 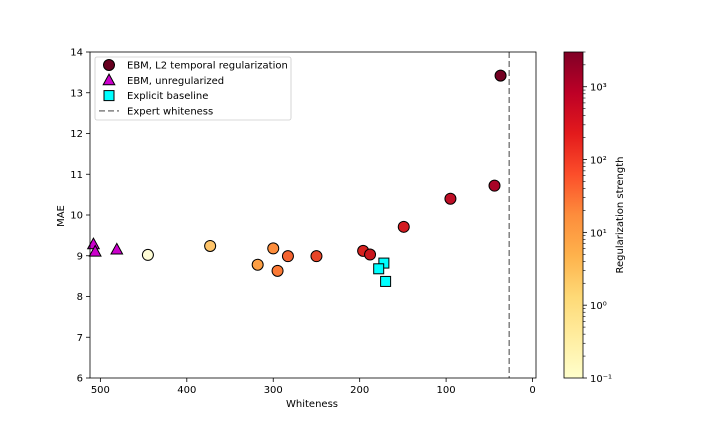 I want to click on x-tick-label: 200, so click(x=359, y=390).